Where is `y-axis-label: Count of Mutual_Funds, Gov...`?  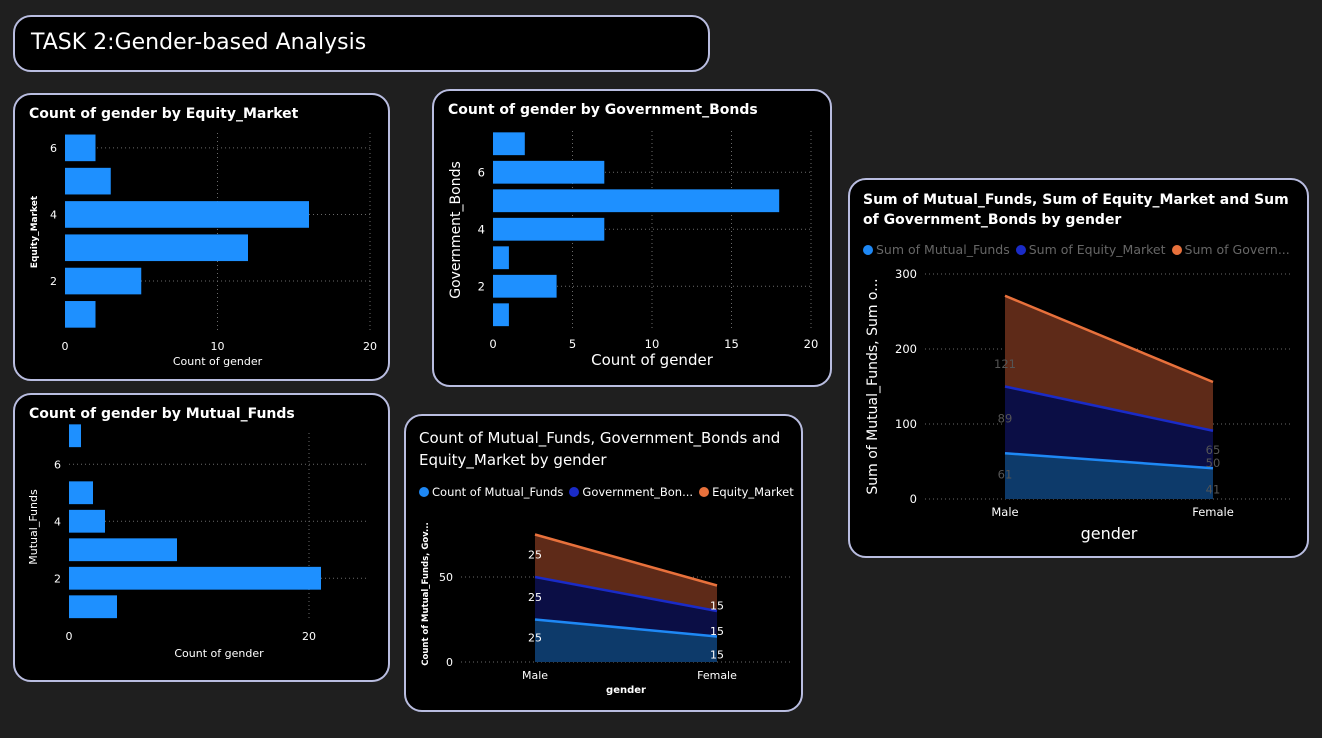 y-axis-label: Count of Mutual_Funds, Gov... is located at coordinates (426, 593).